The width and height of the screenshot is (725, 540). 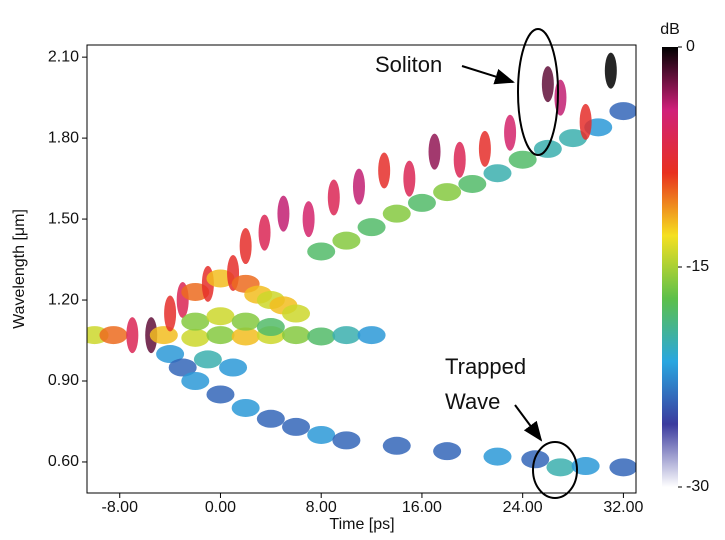 I want to click on y-tick-label: 1.80, so click(x=63, y=137).